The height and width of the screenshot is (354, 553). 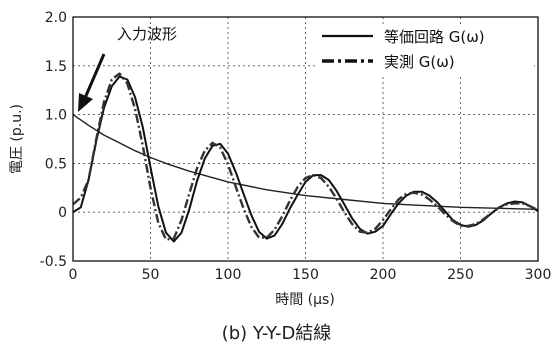 I want to click on annotation-arrow-head, so click(x=85, y=102).